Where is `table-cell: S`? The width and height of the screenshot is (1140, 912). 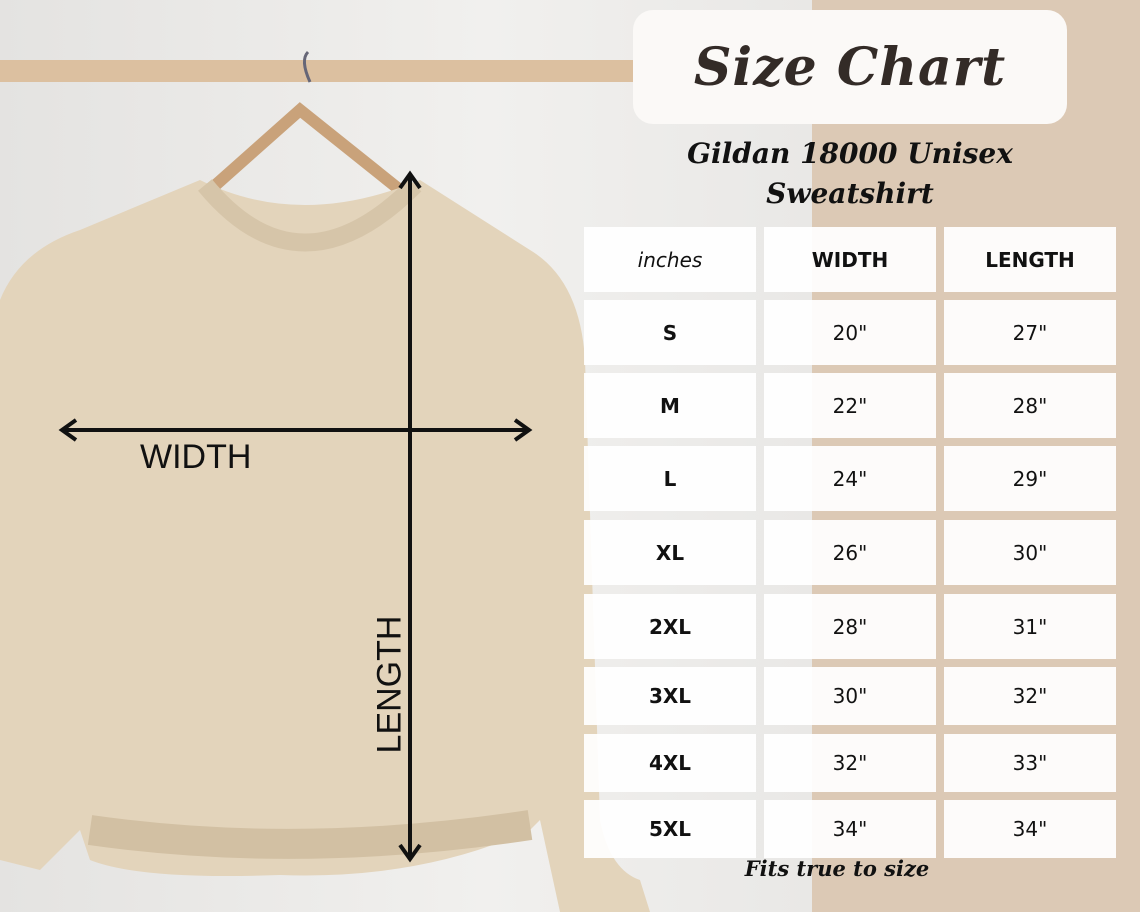
table-cell: S is located at coordinates (670, 332).